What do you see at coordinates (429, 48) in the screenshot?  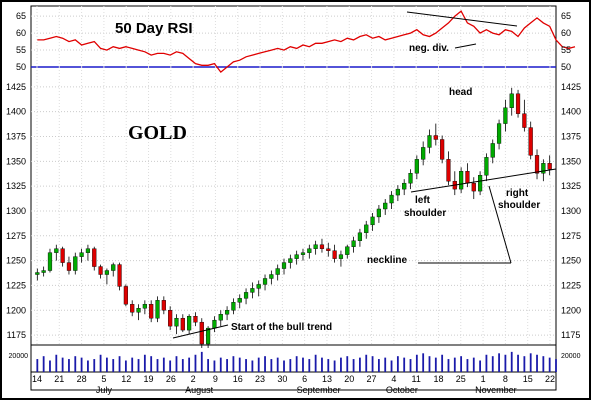 I see `annotation-neg-div: neg. div.` at bounding box center [429, 48].